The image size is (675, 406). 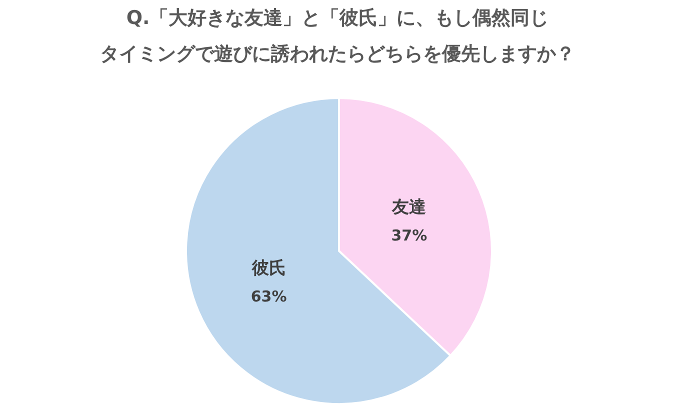 What do you see at coordinates (268, 296) in the screenshot?
I see `data-label: 63%` at bounding box center [268, 296].